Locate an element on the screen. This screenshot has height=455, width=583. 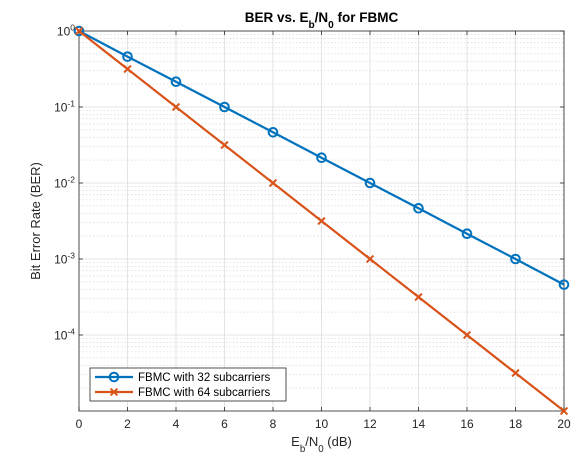
y-axis-label: Bit Error Rate (BER) is located at coordinates (35, 221).